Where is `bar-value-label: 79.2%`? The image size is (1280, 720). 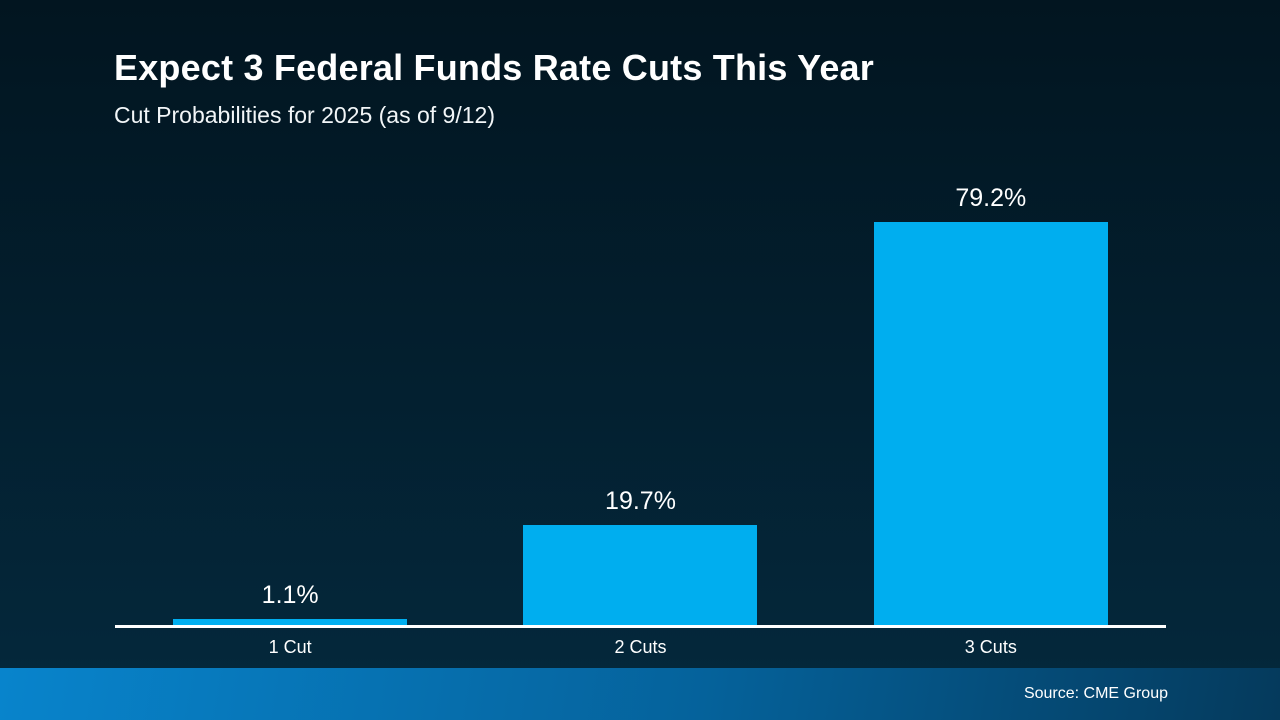 bar-value-label: 79.2% is located at coordinates (991, 198).